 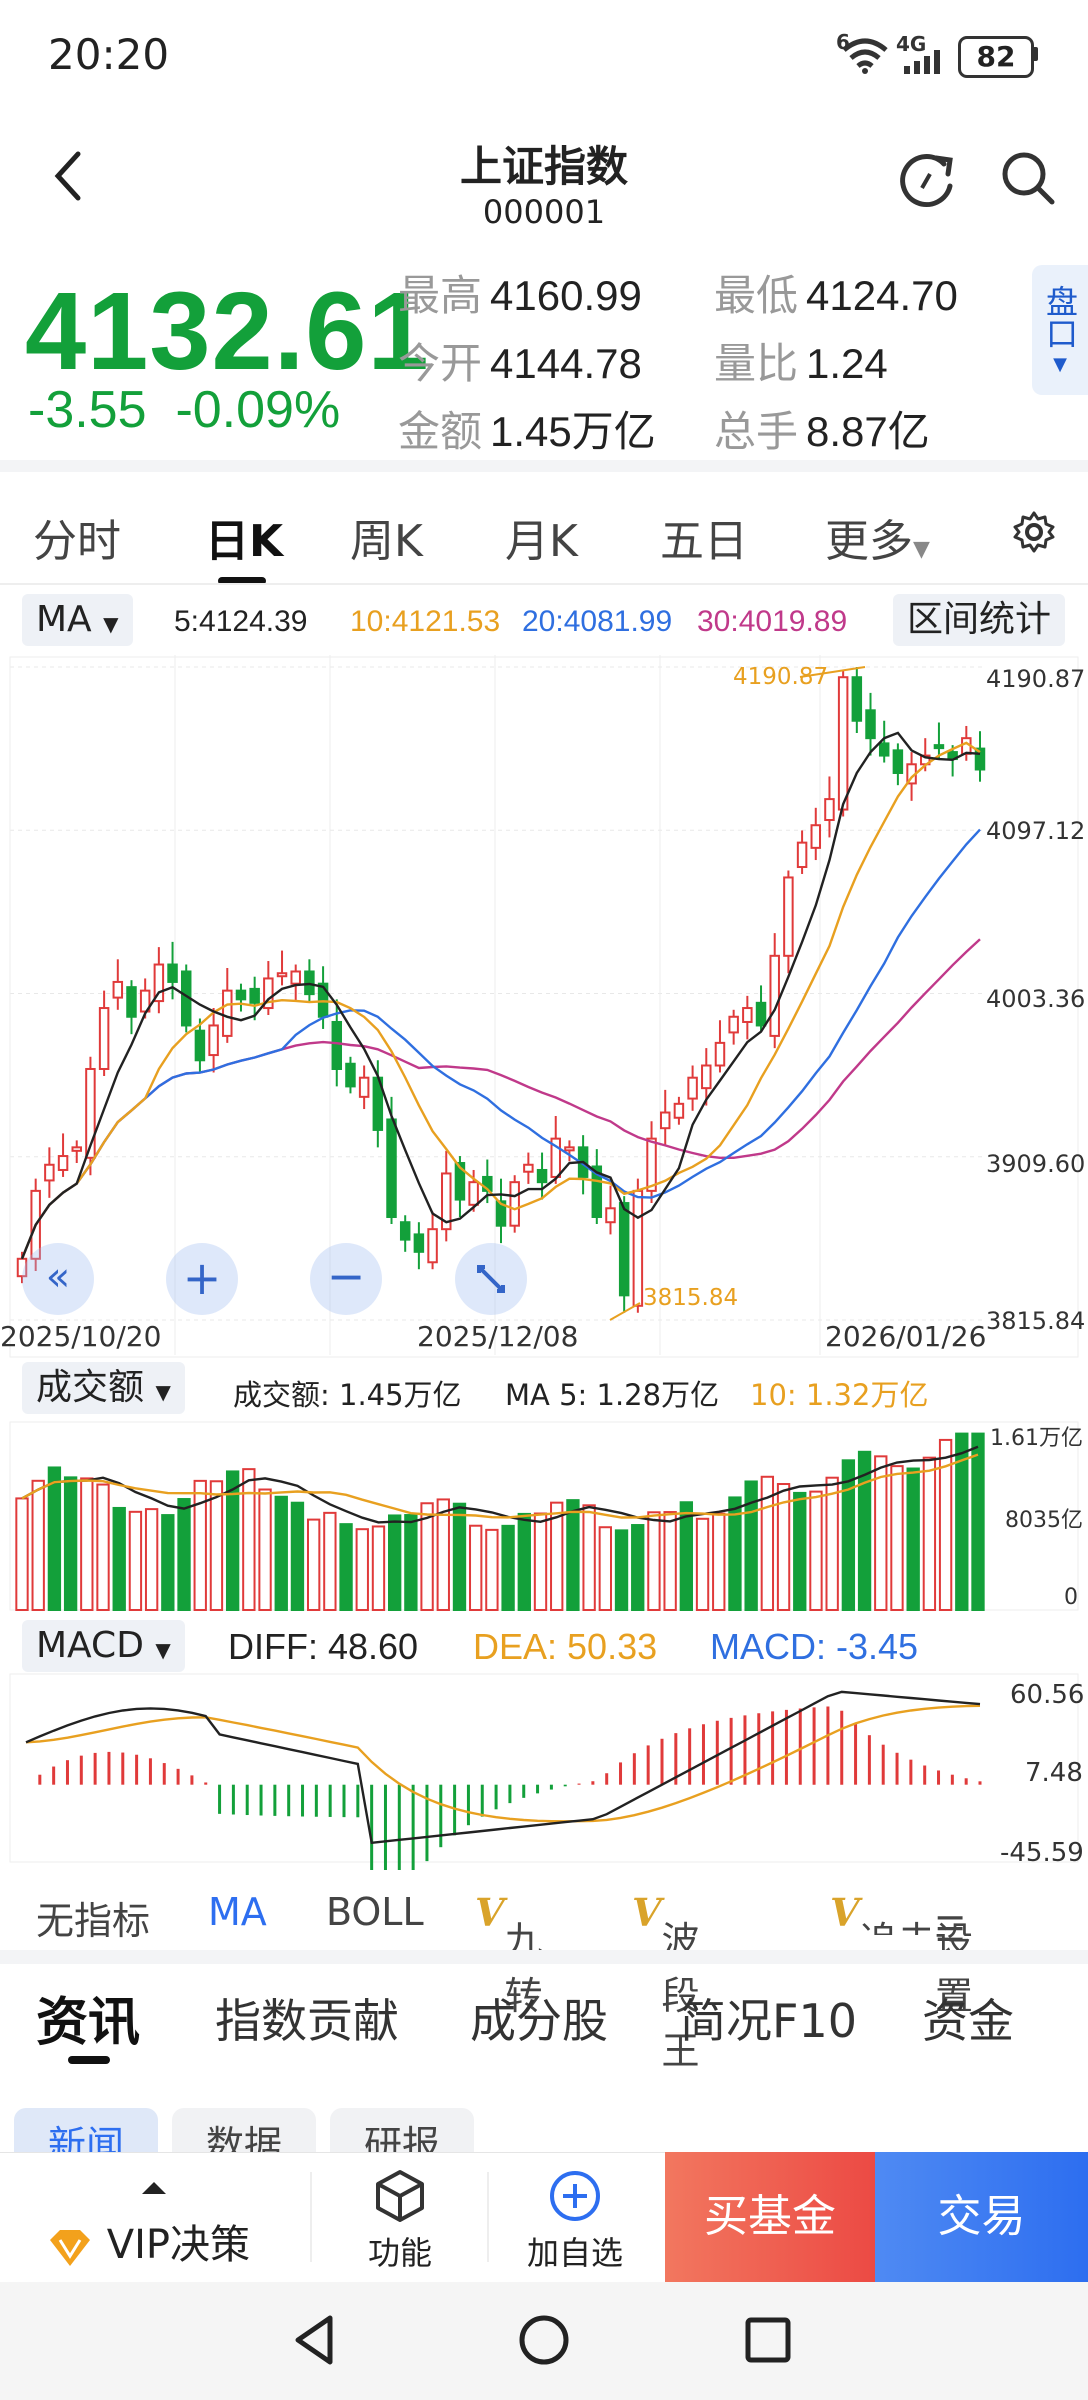 I want to click on caret-up-icon, so click(x=154, y=2188).